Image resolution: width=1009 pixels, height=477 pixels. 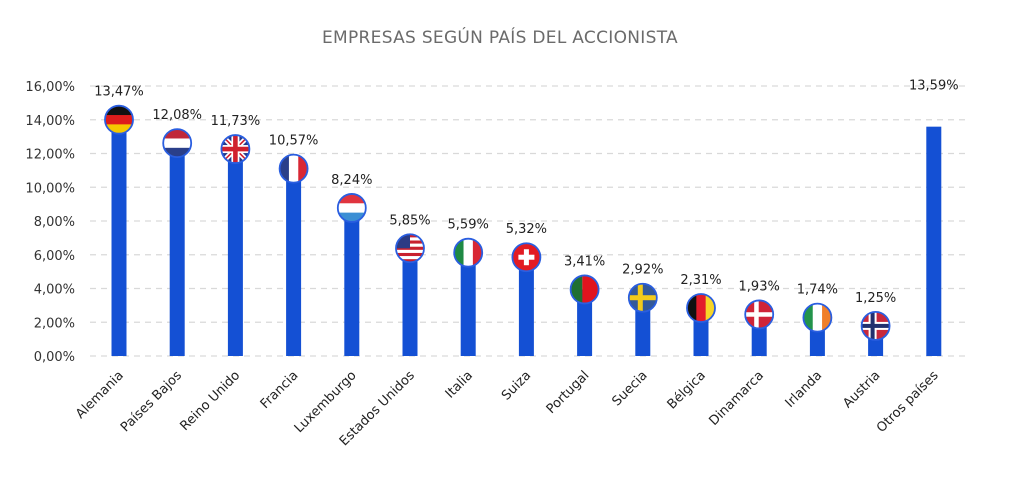 What do you see at coordinates (516, 385) in the screenshot?
I see `x-tick-label: Suiza` at bounding box center [516, 385].